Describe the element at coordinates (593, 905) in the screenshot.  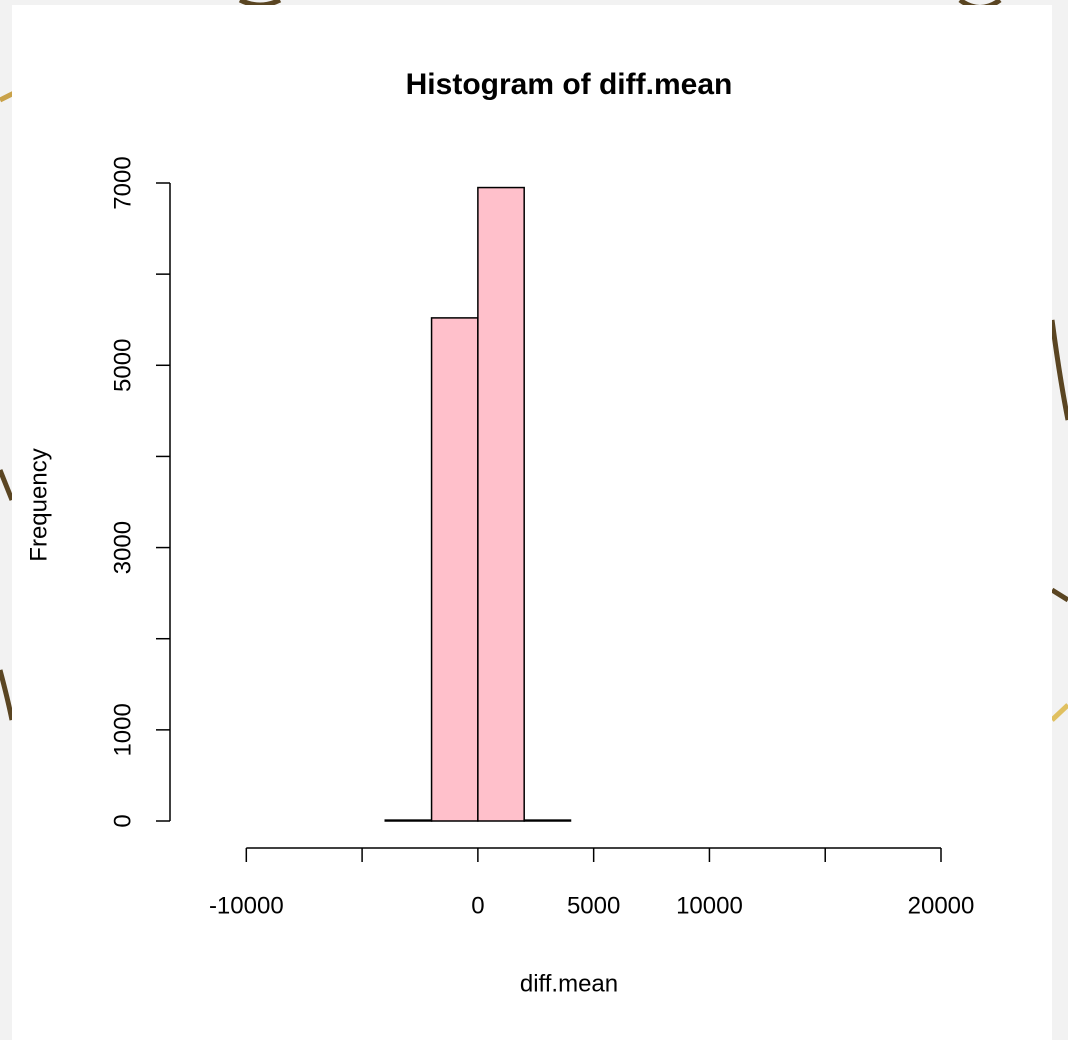
I see `x-tick-label: 5000` at that location.